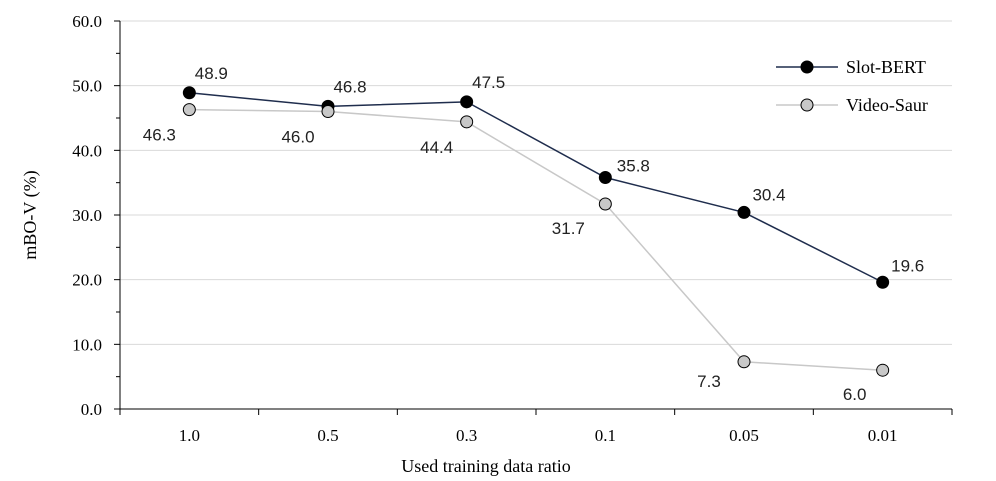 The image size is (996, 481). What do you see at coordinates (605, 435) in the screenshot?
I see `x-tick-label: 0.1` at bounding box center [605, 435].